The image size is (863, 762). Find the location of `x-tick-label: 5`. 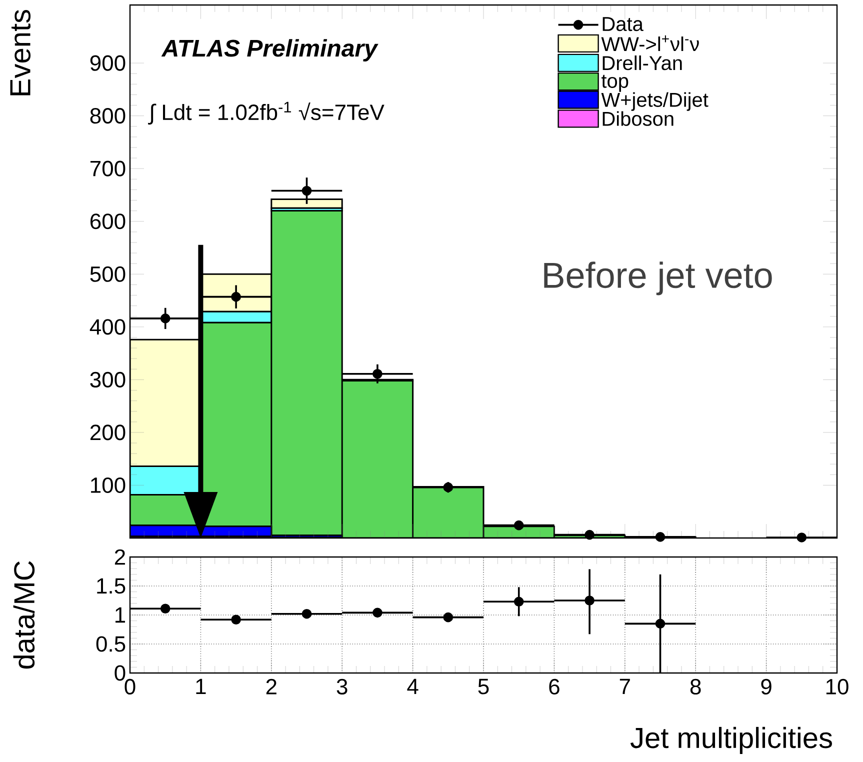

x-tick-label: 5 is located at coordinates (483, 686).